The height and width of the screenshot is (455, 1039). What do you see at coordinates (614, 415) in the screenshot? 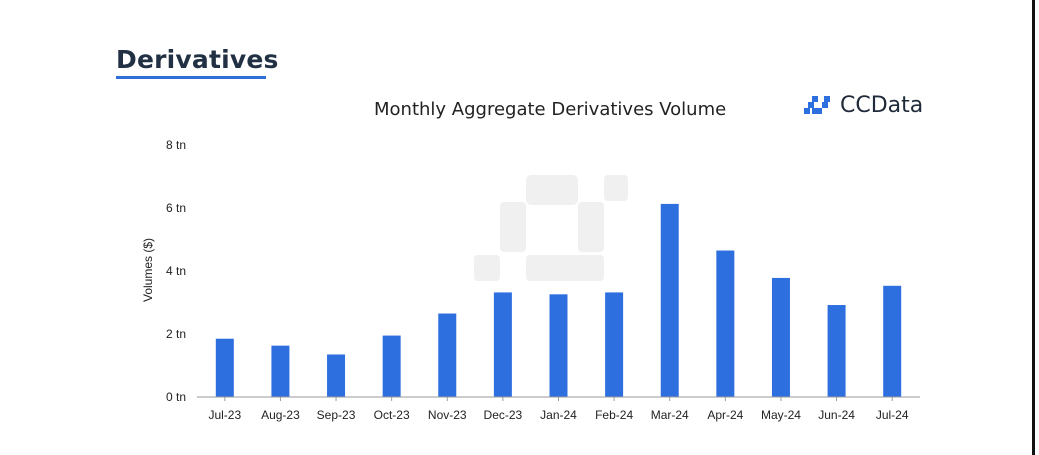
I see `x-tick-label: Feb-24` at bounding box center [614, 415].